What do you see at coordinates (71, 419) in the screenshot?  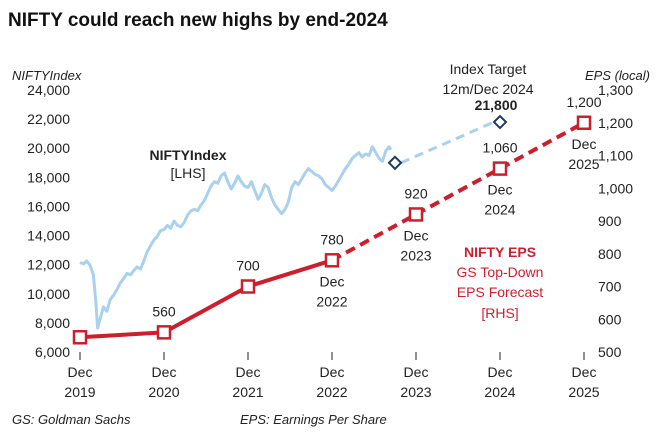 I see `footnote-left: GS: Goldman Sachs` at bounding box center [71, 419].